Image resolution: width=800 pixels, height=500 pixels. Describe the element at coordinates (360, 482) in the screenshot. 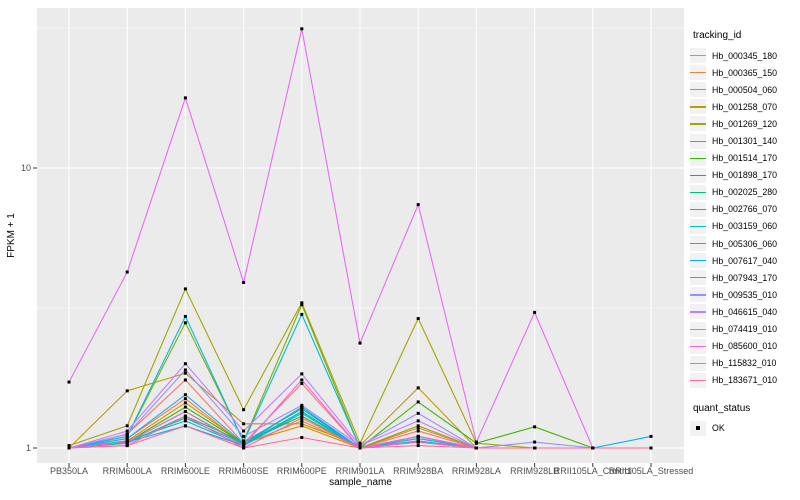

I see `x-axis-title: sample_name` at that location.